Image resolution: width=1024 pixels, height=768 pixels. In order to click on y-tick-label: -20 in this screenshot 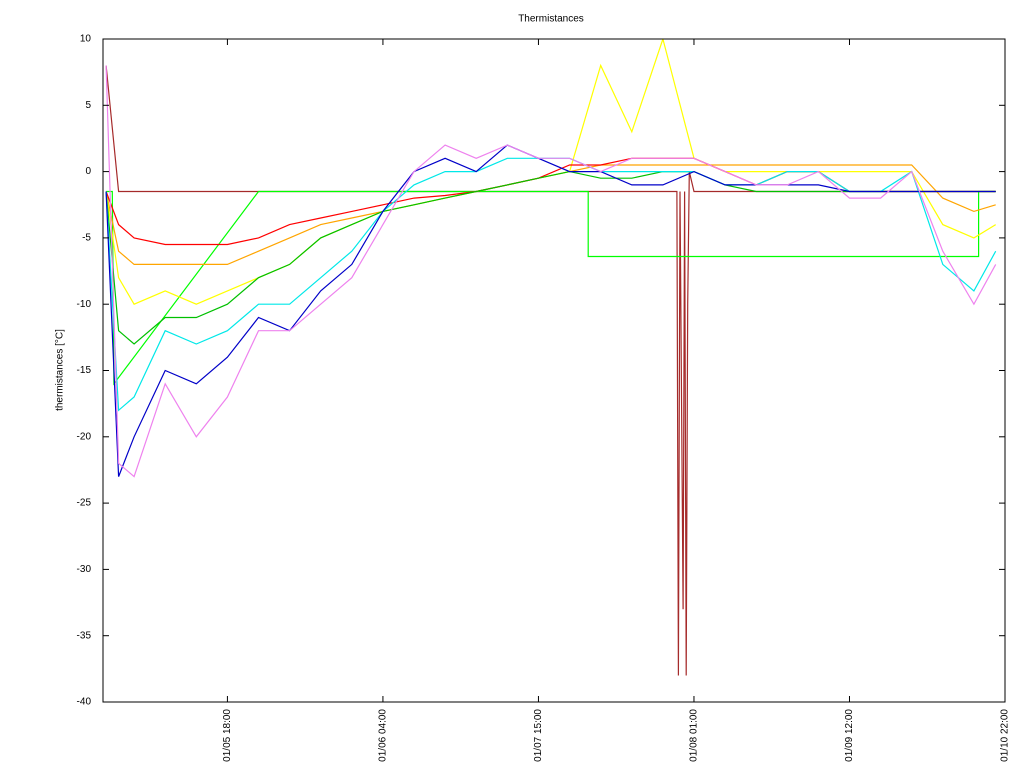, I will do `click(84, 436)`.